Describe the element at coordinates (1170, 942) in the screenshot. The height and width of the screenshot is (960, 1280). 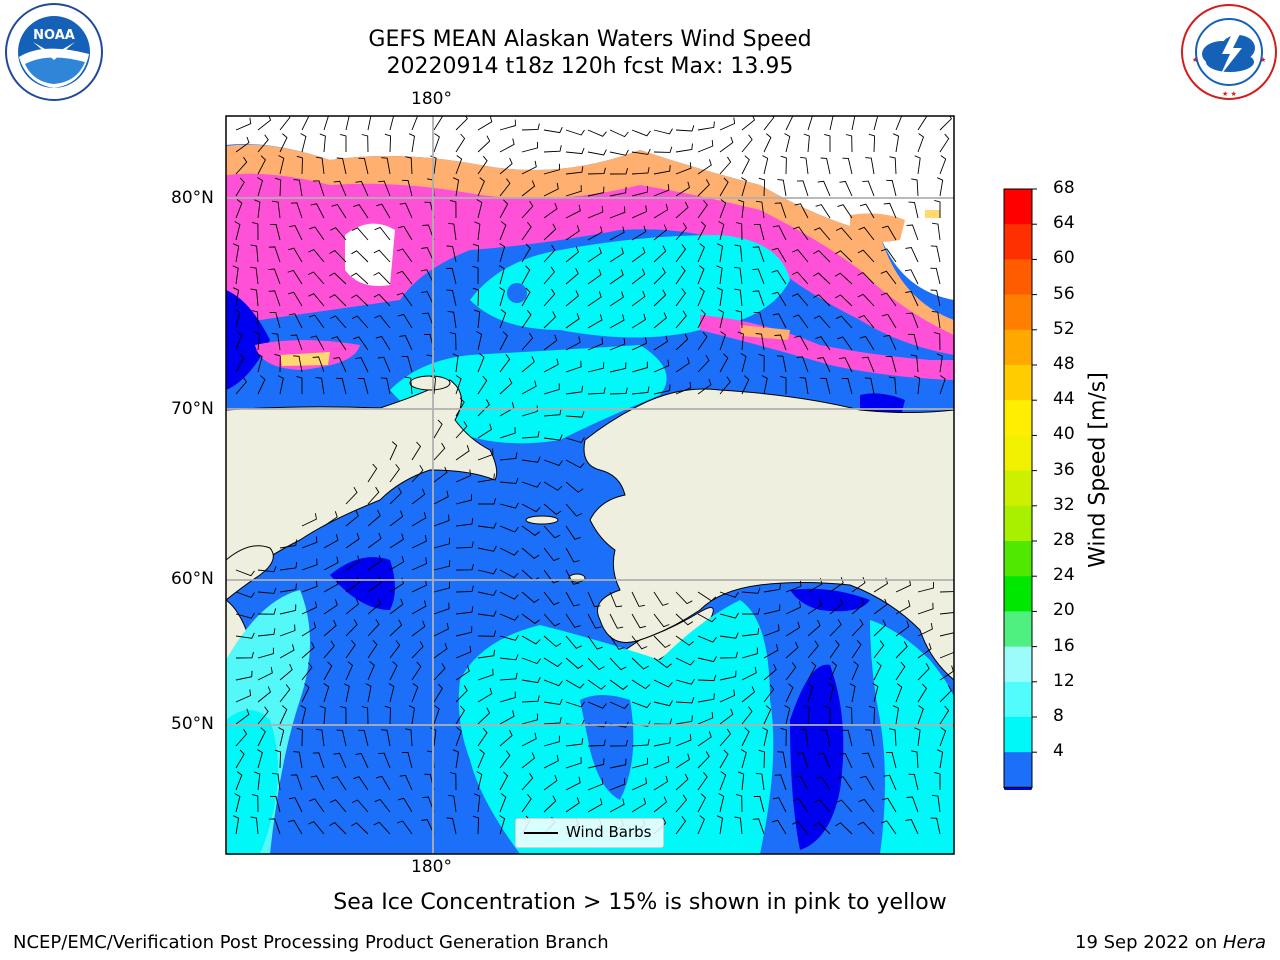
I see `footer-date: 19 Sep 2022 on Hera` at that location.